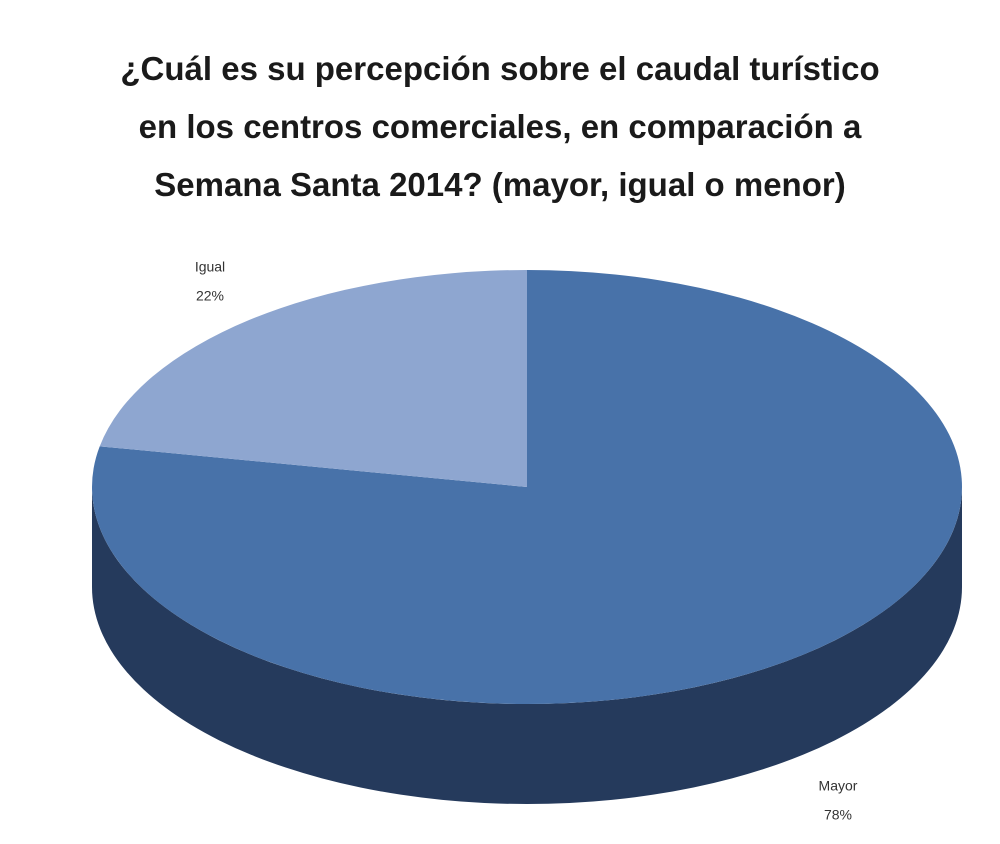  Describe the element at coordinates (210, 267) in the screenshot. I see `slice-label: Igual` at that location.